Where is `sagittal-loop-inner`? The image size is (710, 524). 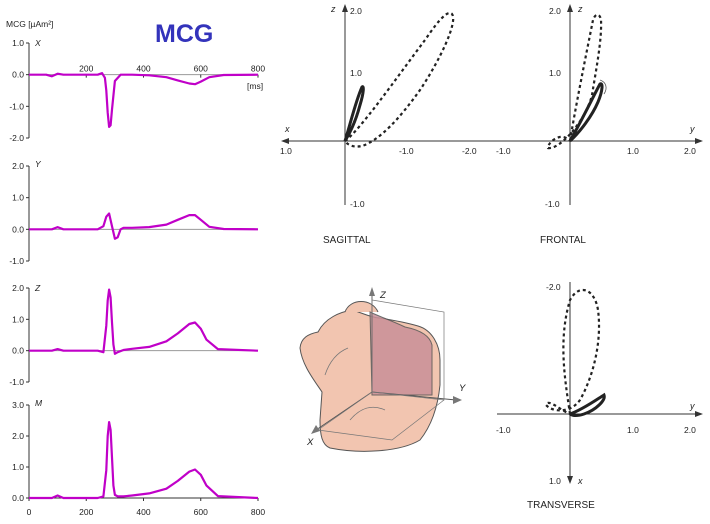
sagittal-loop-inner is located at coordinates (354, 113).